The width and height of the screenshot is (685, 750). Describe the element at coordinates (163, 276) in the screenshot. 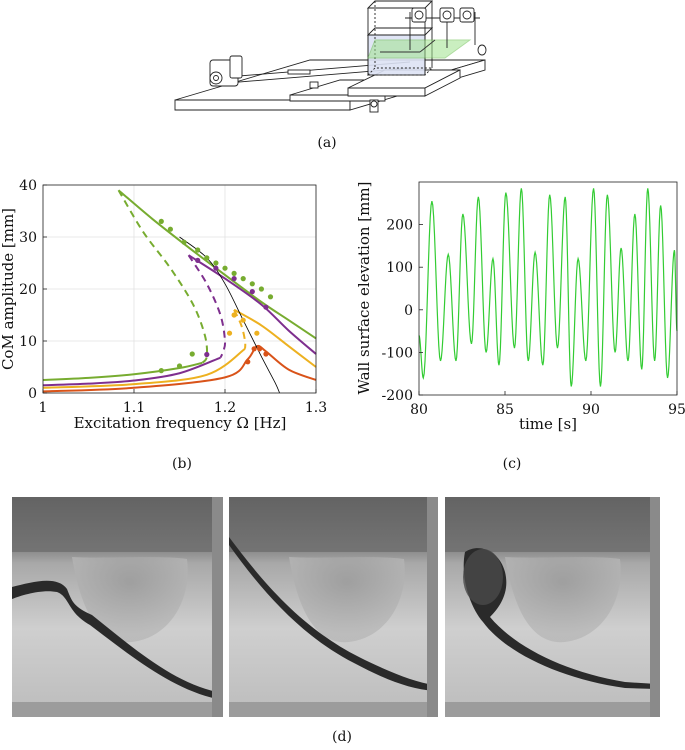

I see `series-green-unstable-branch` at that location.